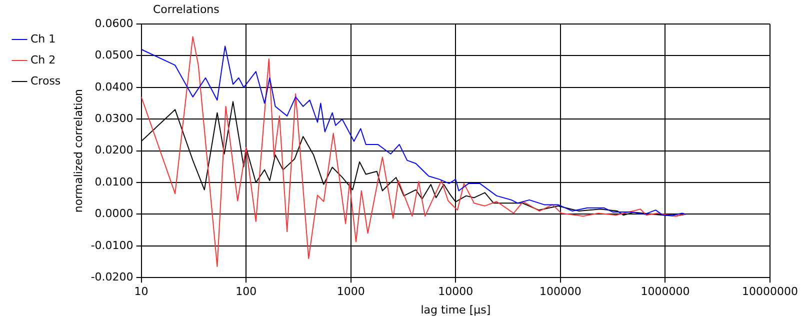  Describe the element at coordinates (186, 9) in the screenshot. I see `chart-title: Correlations` at that location.